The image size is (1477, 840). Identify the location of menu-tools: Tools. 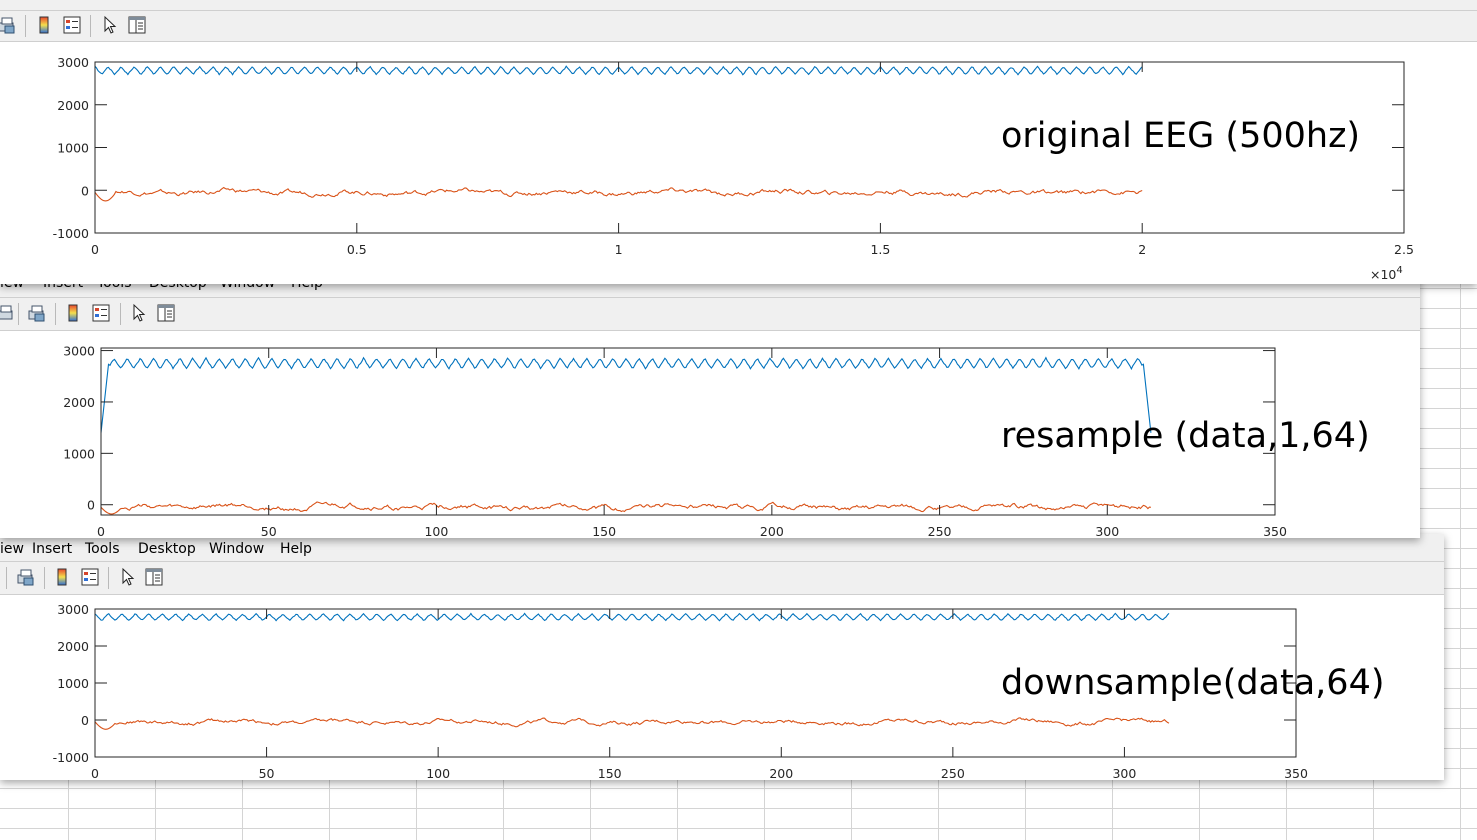
(102, 549).